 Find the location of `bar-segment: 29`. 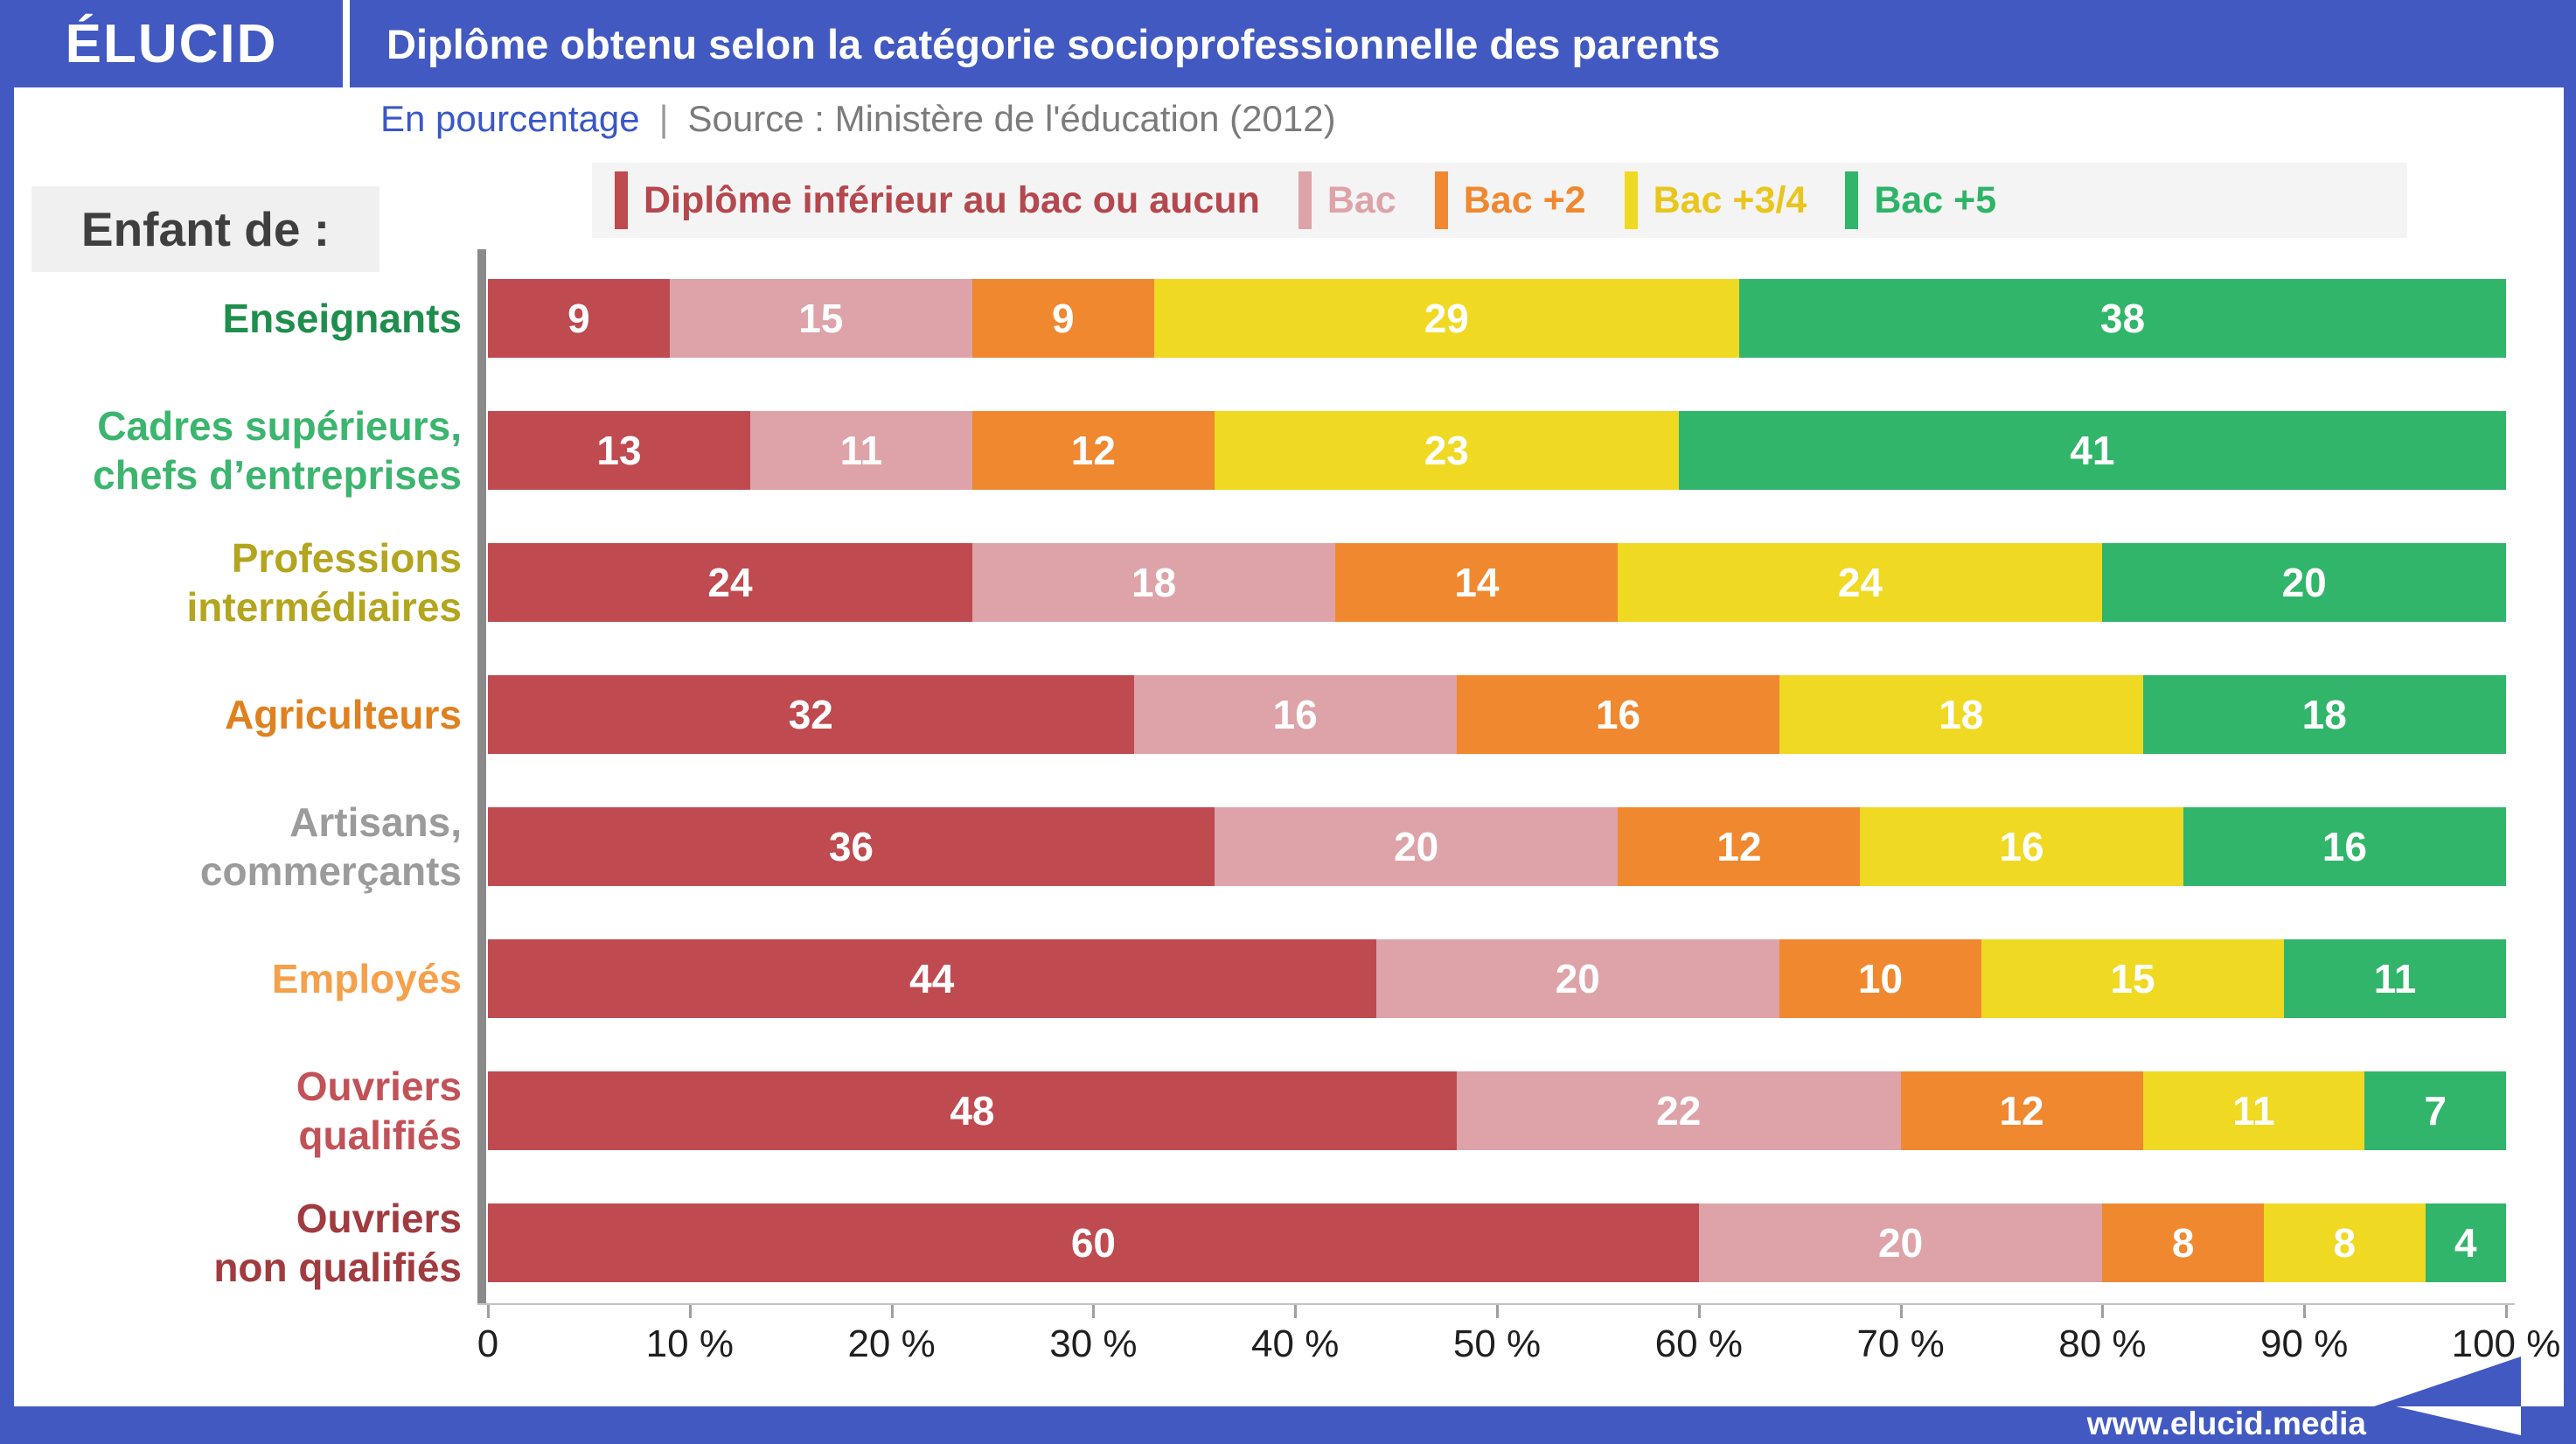

bar-segment: 29 is located at coordinates (1446, 318).